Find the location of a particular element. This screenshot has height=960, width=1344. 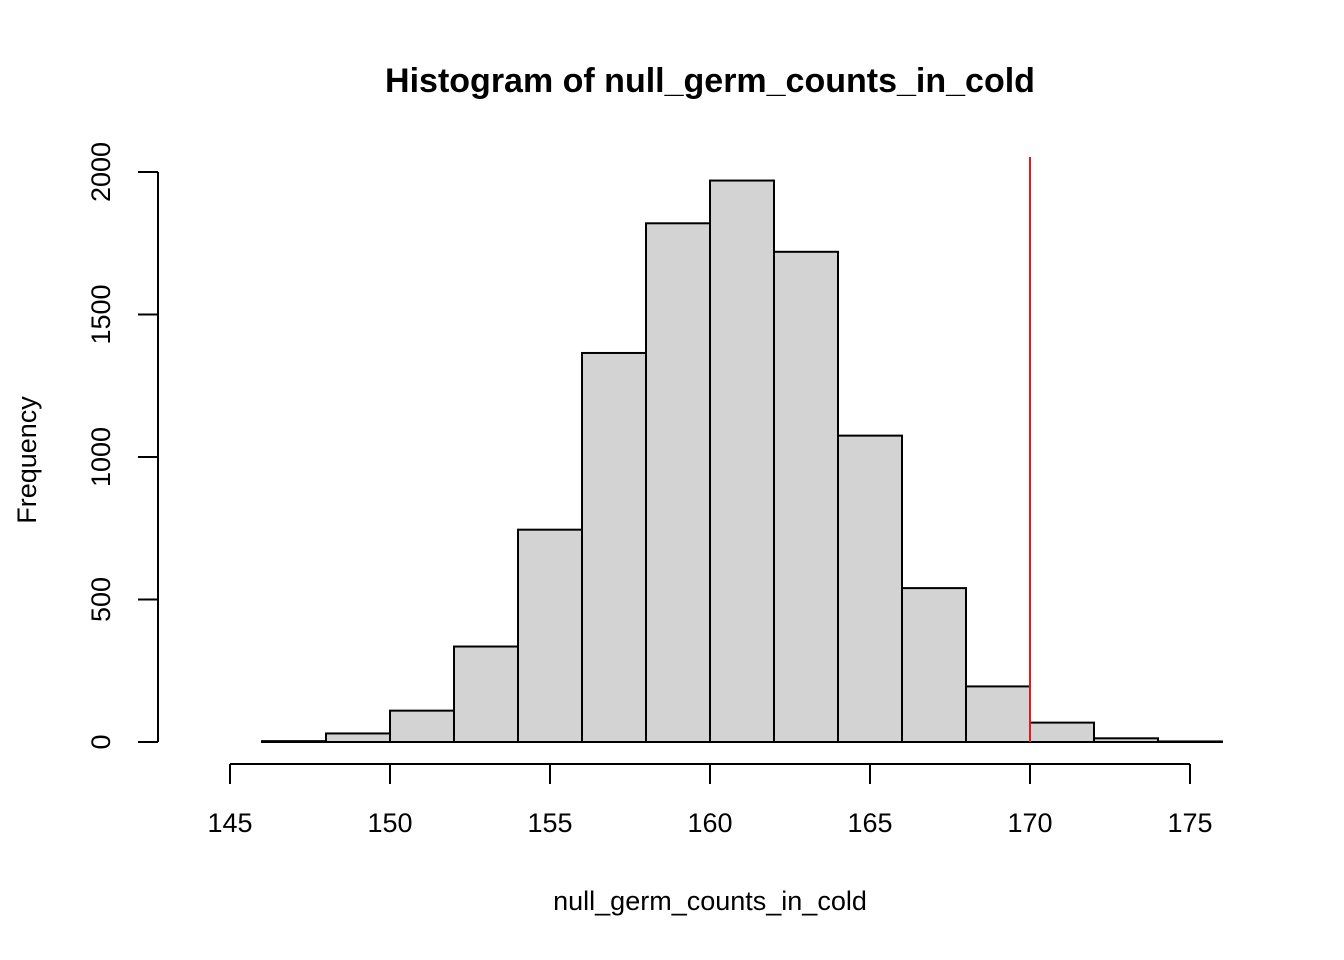

x-axis: 145 150 155 160 165 170 175 is located at coordinates (710, 800).